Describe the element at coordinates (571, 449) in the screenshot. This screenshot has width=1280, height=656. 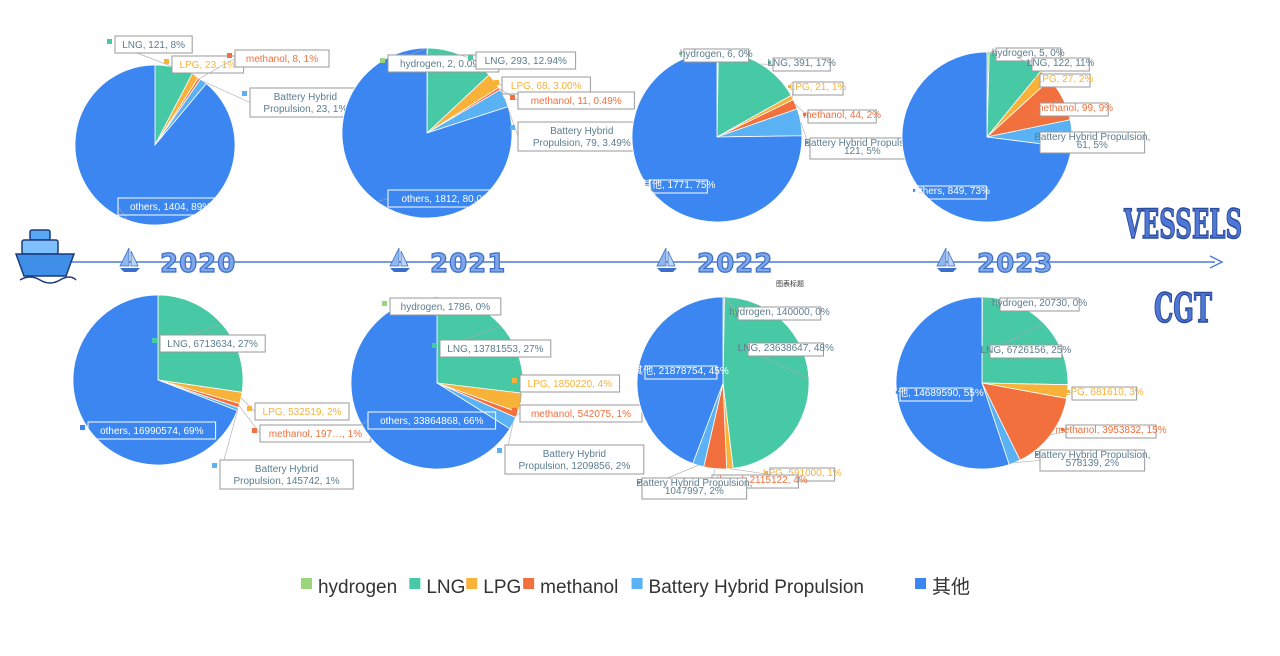
I see `data-label: Battery Hybrid Propulsion, 1209856, 2%` at that location.